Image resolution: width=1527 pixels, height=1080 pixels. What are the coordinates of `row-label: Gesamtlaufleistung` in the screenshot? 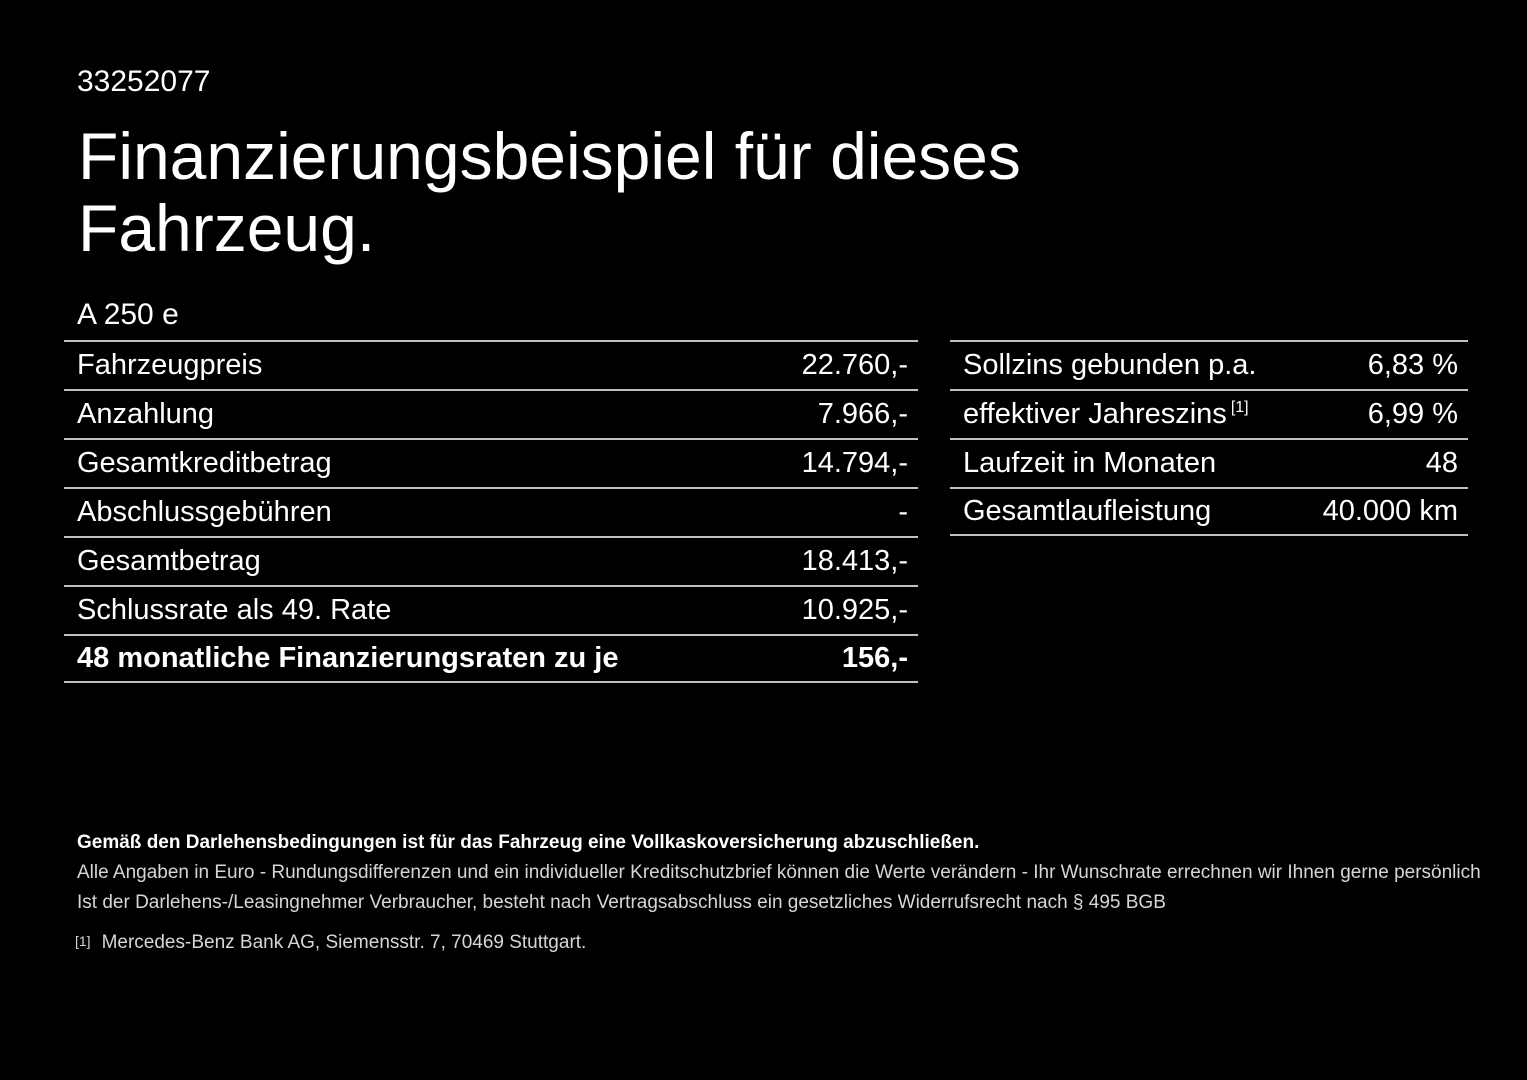 It's located at (1087, 511).